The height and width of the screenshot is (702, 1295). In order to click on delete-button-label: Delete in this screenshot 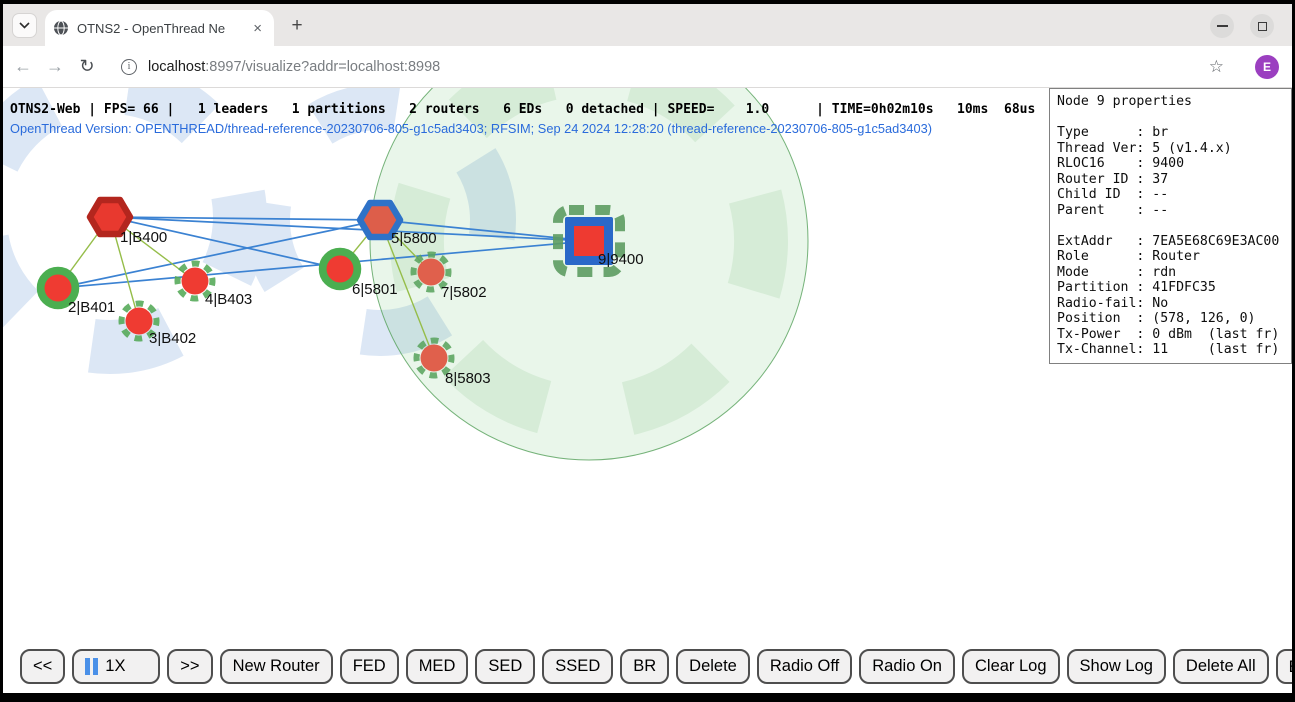, I will do `click(713, 666)`.